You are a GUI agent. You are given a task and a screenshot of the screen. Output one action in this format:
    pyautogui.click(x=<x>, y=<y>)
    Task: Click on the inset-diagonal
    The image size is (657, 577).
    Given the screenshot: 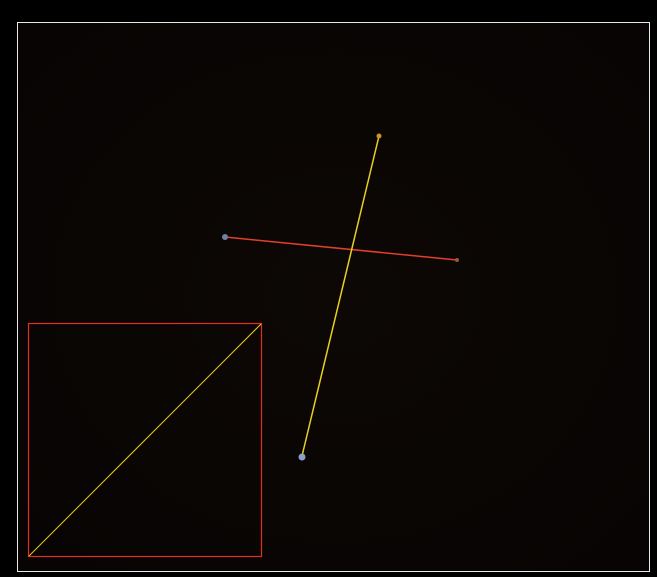 What is the action you would take?
    pyautogui.click(x=145, y=440)
    